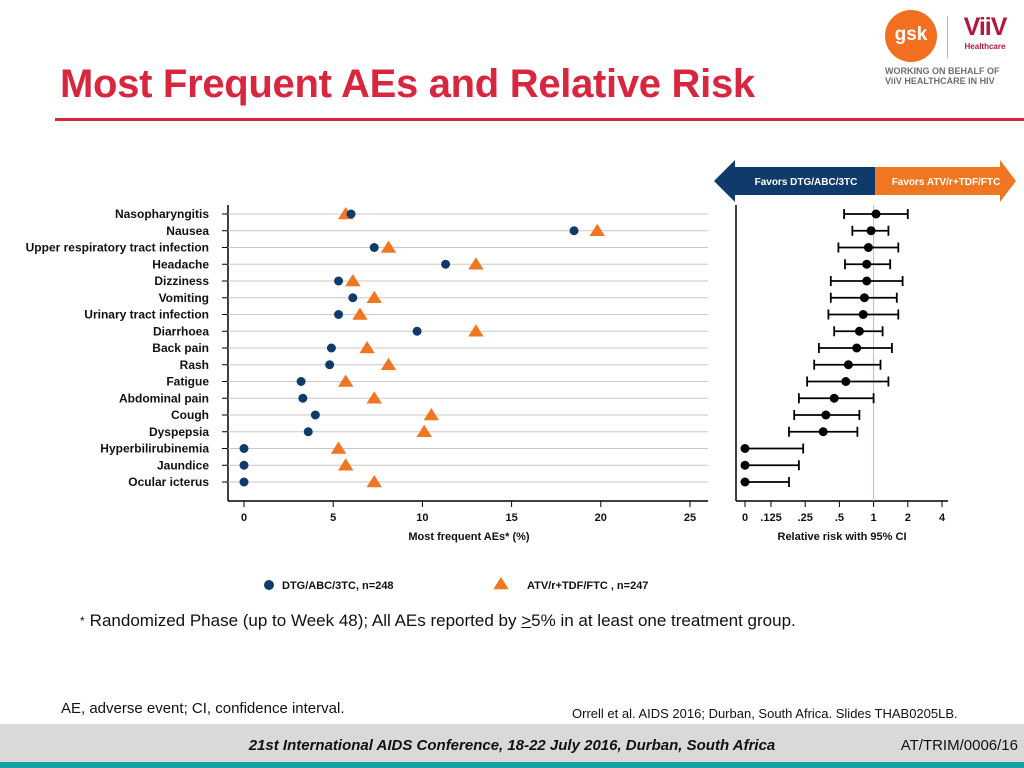 The width and height of the screenshot is (1024, 768). What do you see at coordinates (874, 518) in the screenshot?
I see `right-x-tick-label: 1` at bounding box center [874, 518].